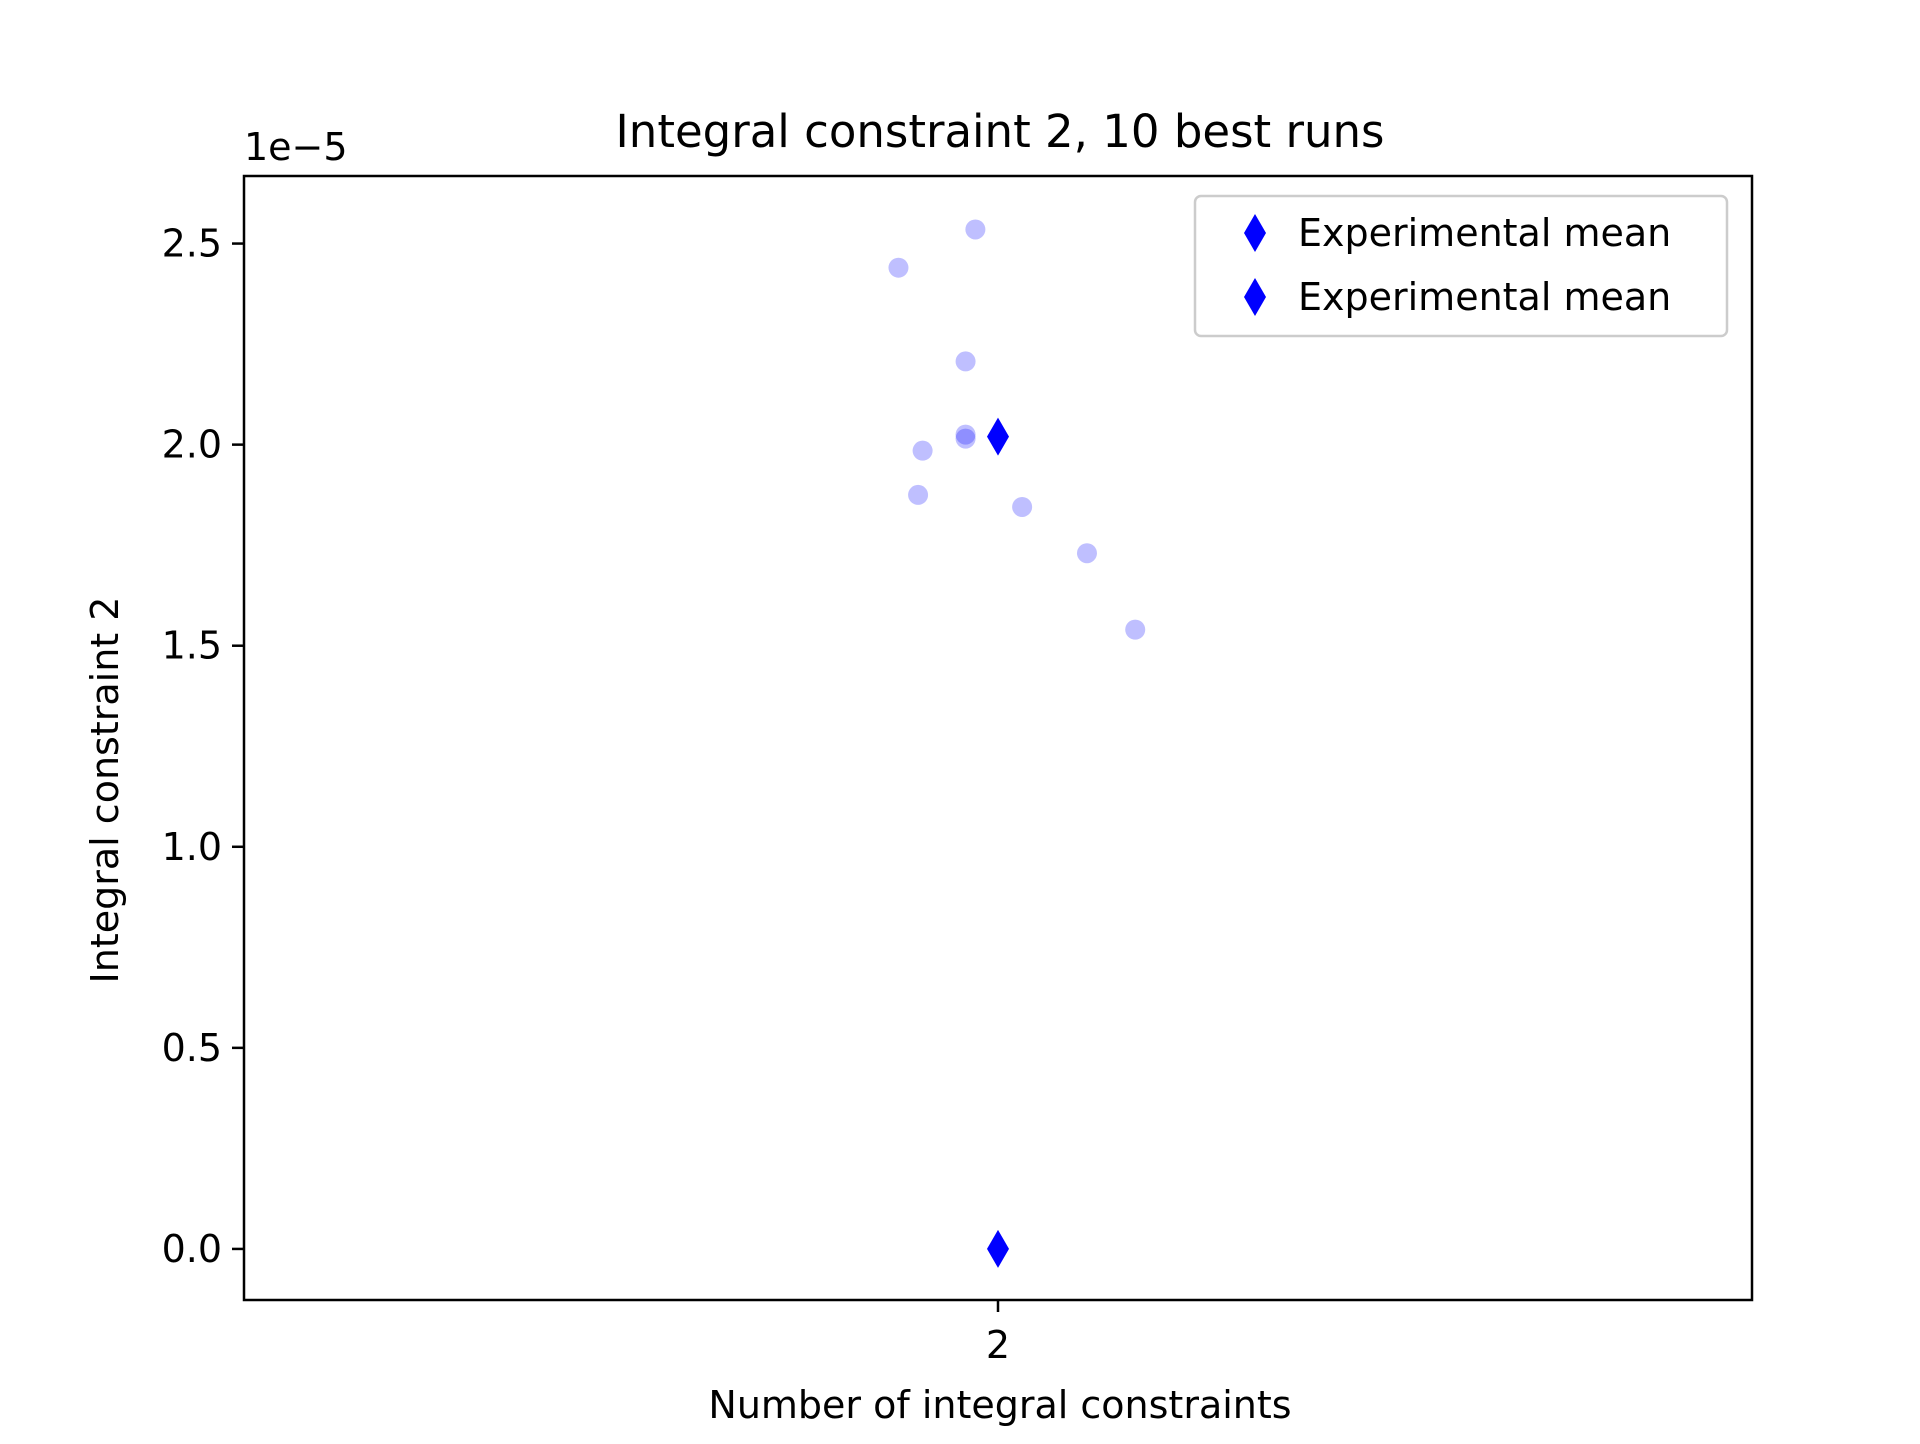 Image resolution: width=1920 pixels, height=1444 pixels. I want to click on legend: Experimental mean Experimental mean, so click(1461, 266).